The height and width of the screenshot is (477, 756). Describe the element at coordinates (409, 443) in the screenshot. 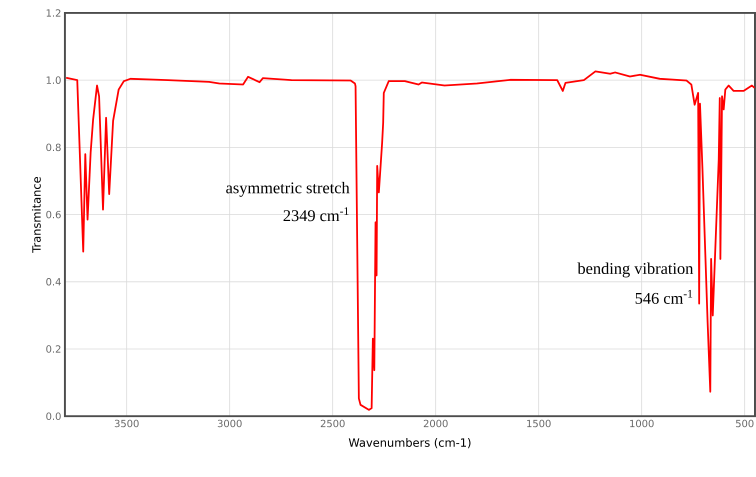

I see `x-axis-title: Wavenumbers (cm-1)` at that location.